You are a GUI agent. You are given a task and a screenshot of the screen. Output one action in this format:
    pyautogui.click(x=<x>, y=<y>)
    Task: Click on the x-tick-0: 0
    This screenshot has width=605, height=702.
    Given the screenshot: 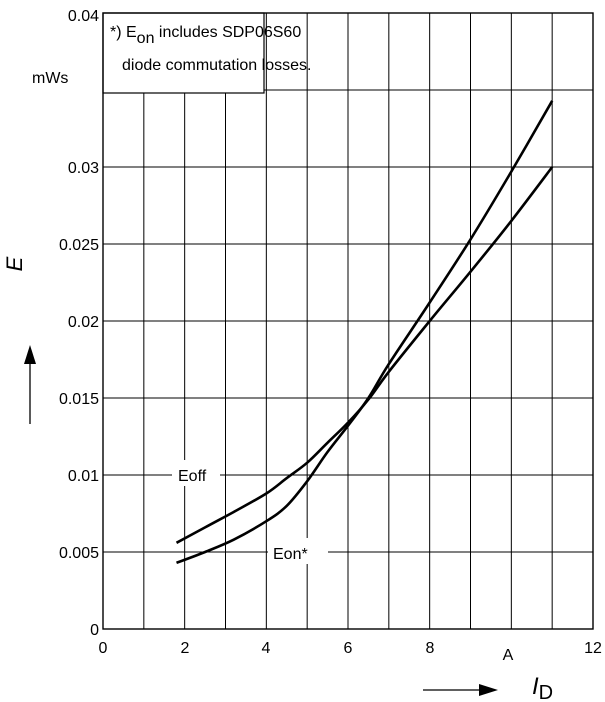 What is the action you would take?
    pyautogui.click(x=103, y=648)
    